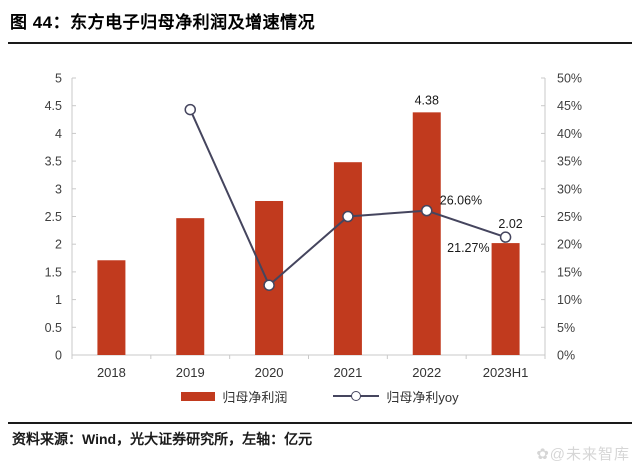  Describe the element at coordinates (320, 396) in the screenshot. I see `chart-legend: 归母净利润 归母净利yoy` at that location.